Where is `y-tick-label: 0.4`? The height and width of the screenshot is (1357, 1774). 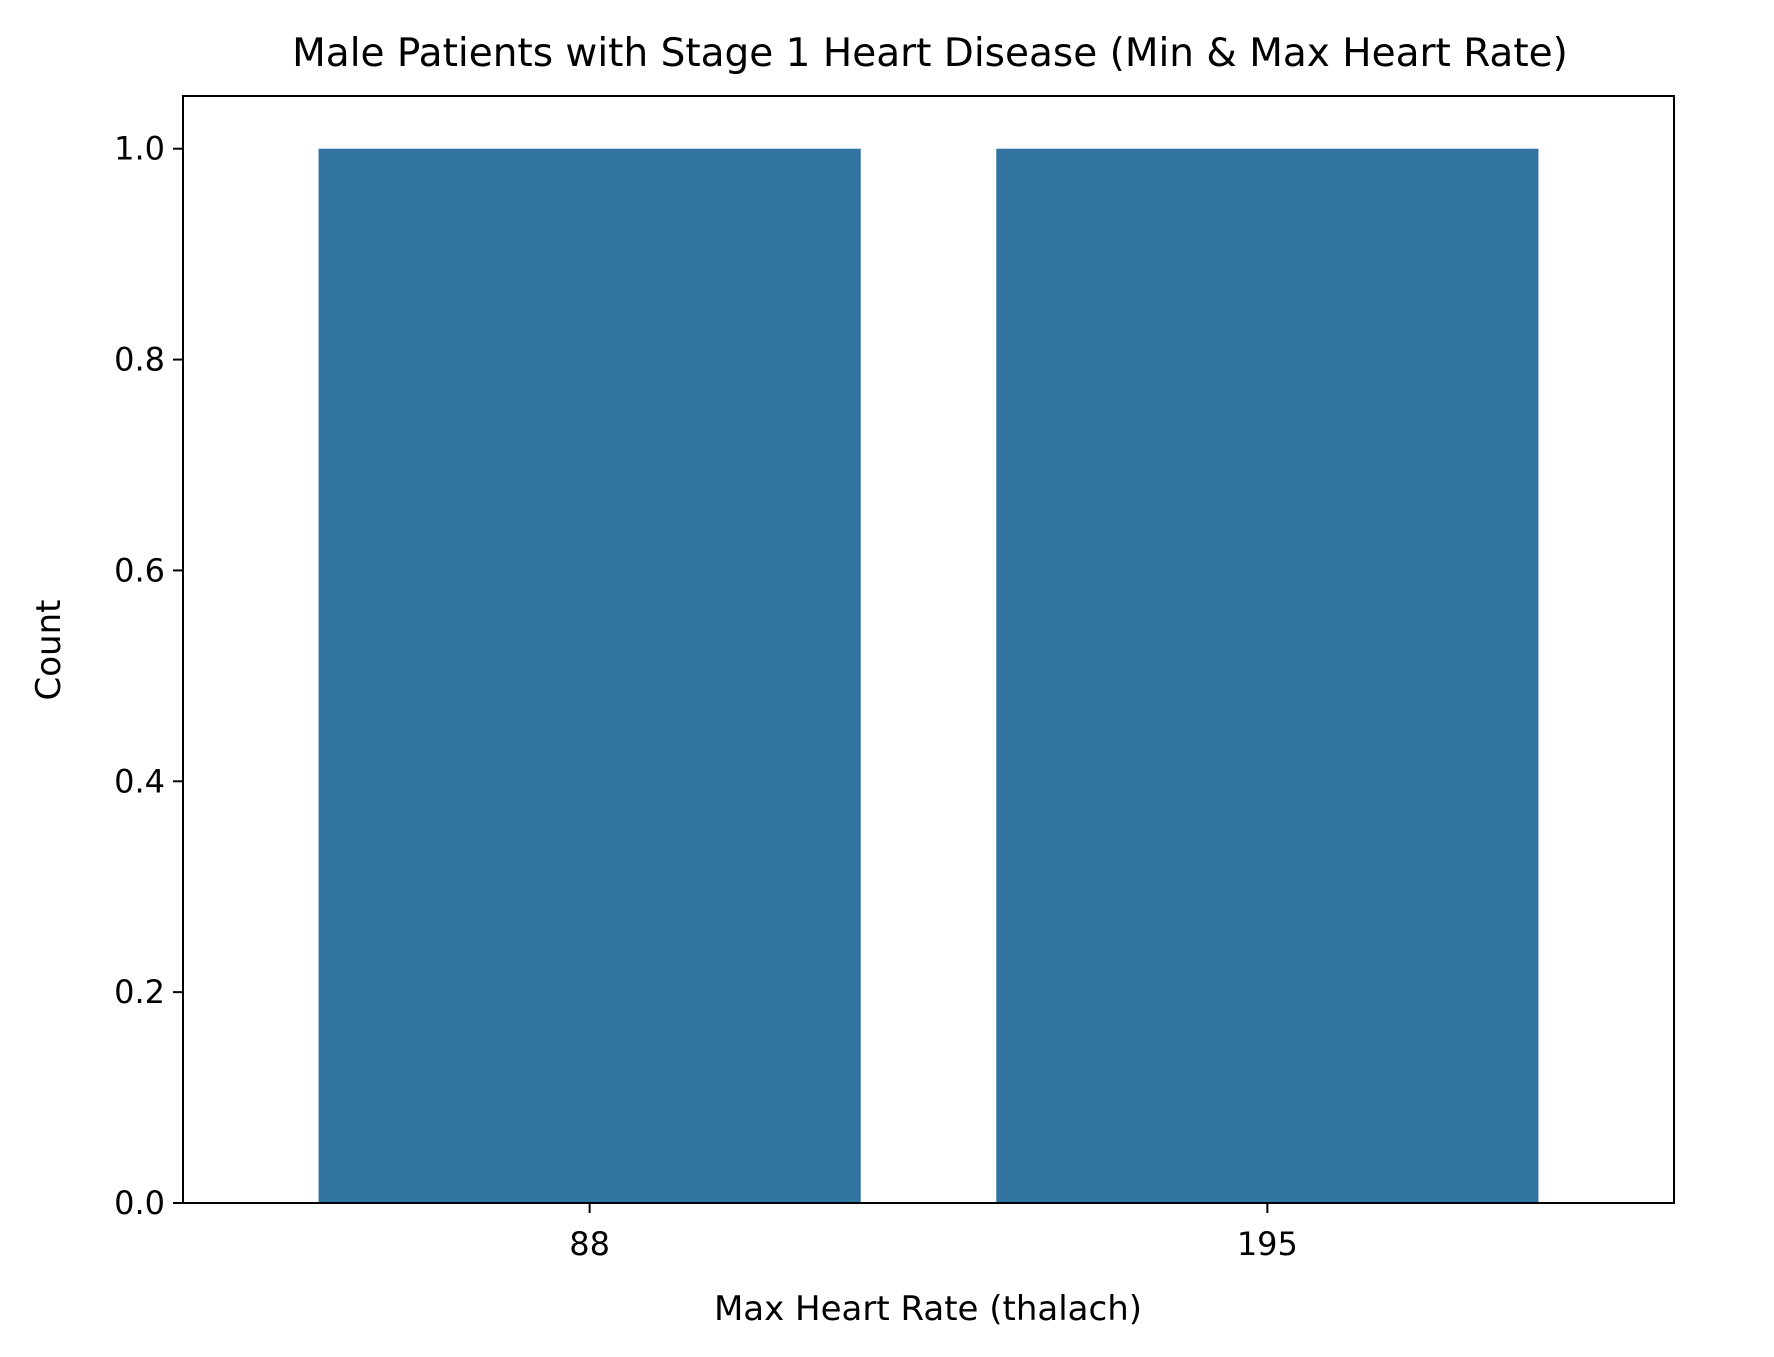 y-tick-label: 0.4 is located at coordinates (139, 781).